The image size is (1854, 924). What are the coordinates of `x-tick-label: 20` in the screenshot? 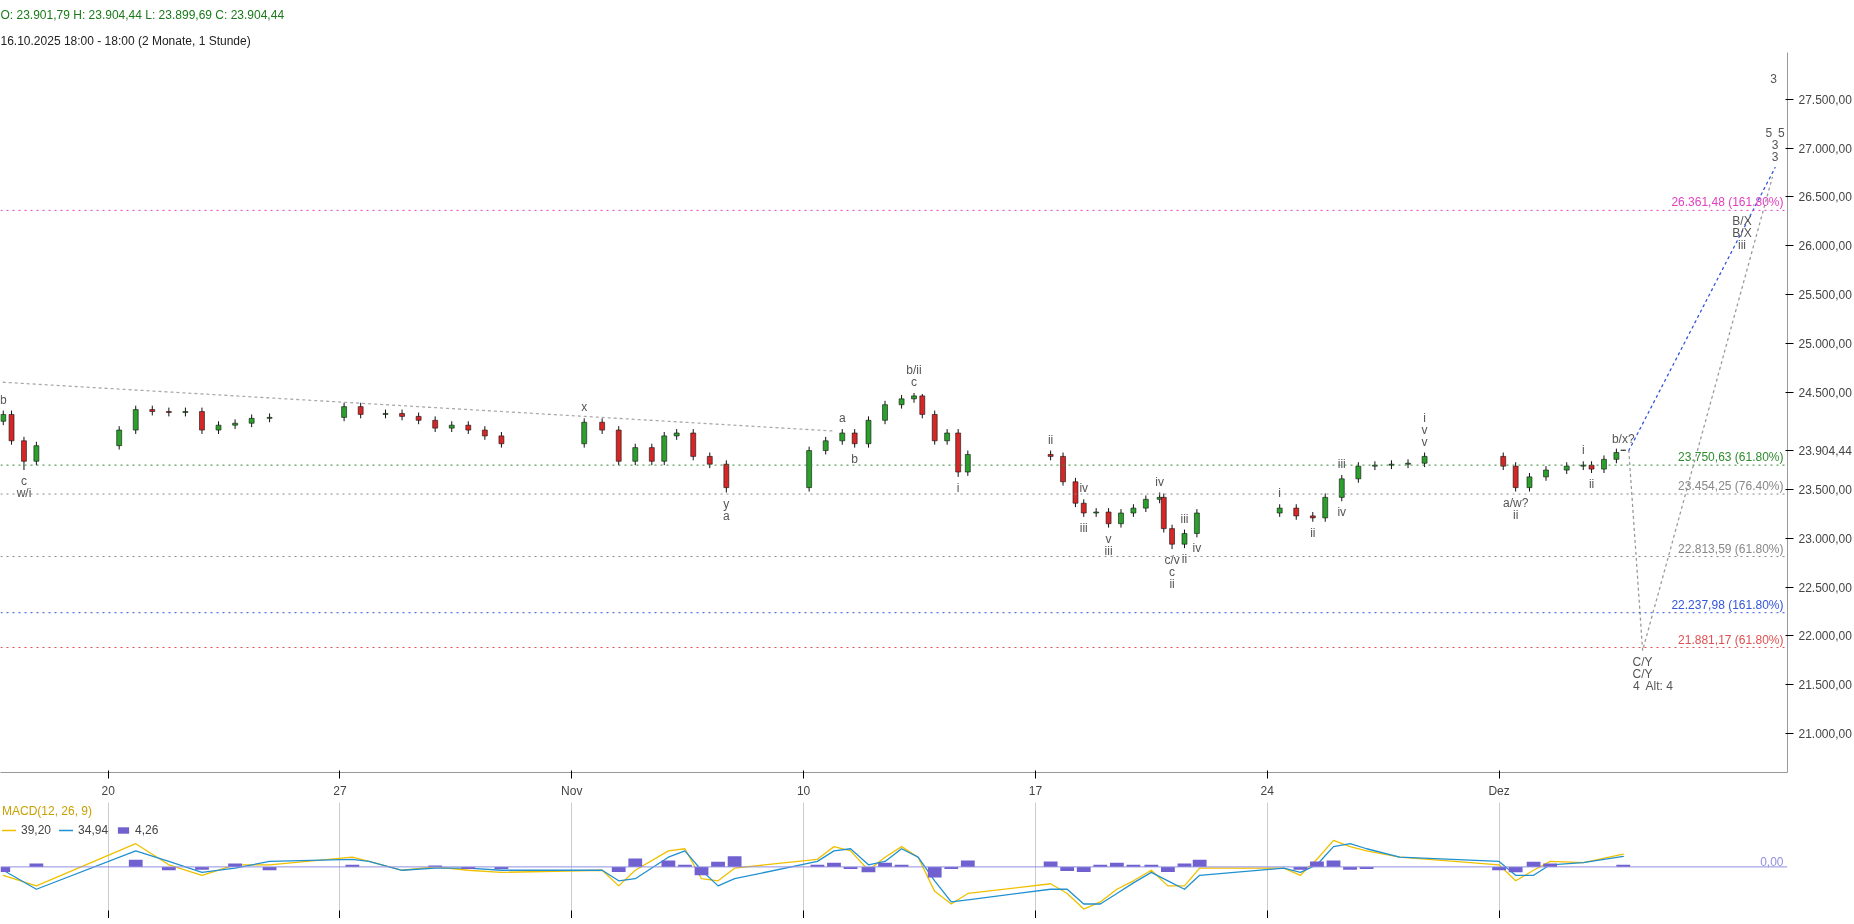 It's located at (108, 790).